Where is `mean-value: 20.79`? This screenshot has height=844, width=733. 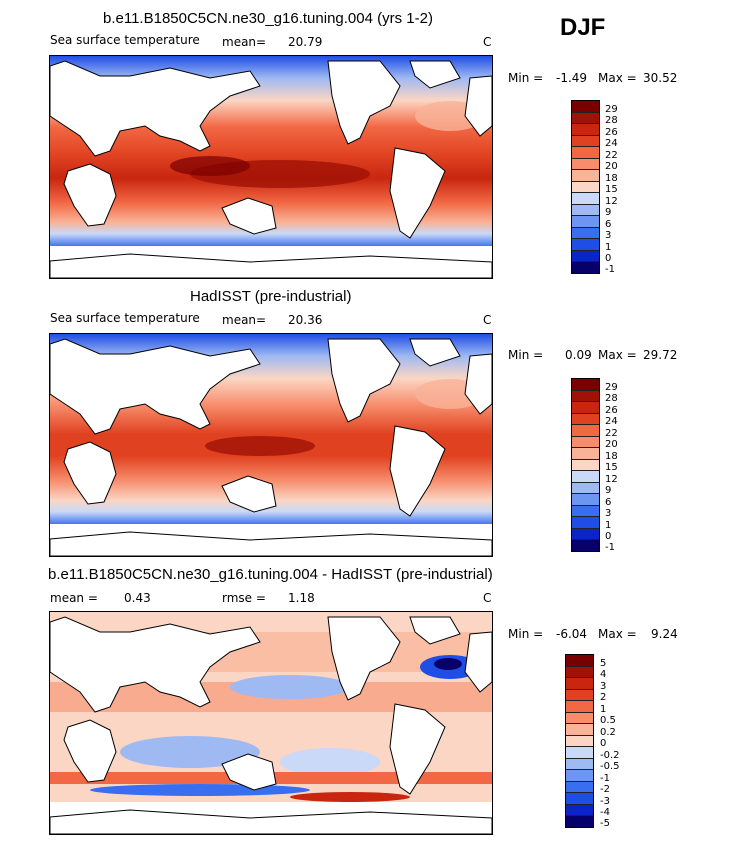
mean-value: 20.79 is located at coordinates (305, 42).